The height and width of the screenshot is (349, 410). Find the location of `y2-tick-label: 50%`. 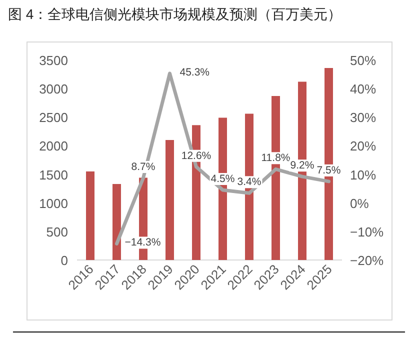

y2-tick-label: 50% is located at coordinates (363, 60).